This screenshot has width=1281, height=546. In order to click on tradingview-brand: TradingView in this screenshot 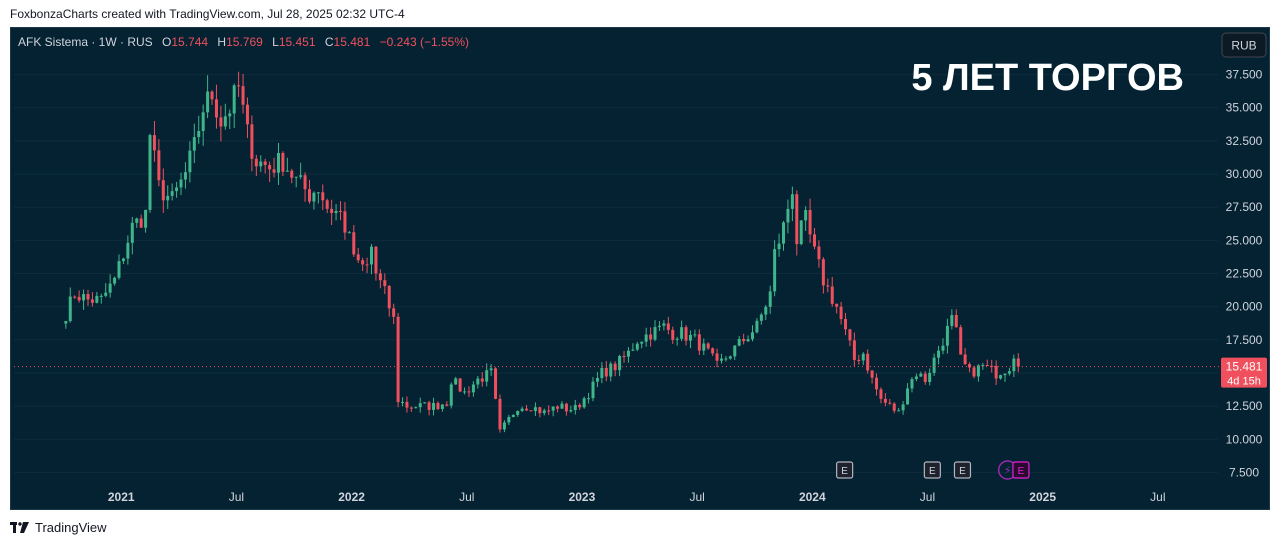, I will do `click(58, 527)`.